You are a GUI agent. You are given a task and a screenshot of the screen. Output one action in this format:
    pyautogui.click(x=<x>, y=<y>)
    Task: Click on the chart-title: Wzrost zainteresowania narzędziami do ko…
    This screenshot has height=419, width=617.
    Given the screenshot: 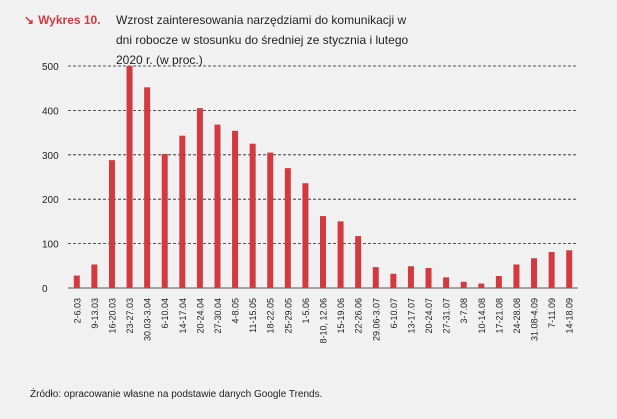 What is the action you would take?
    pyautogui.click(x=262, y=40)
    